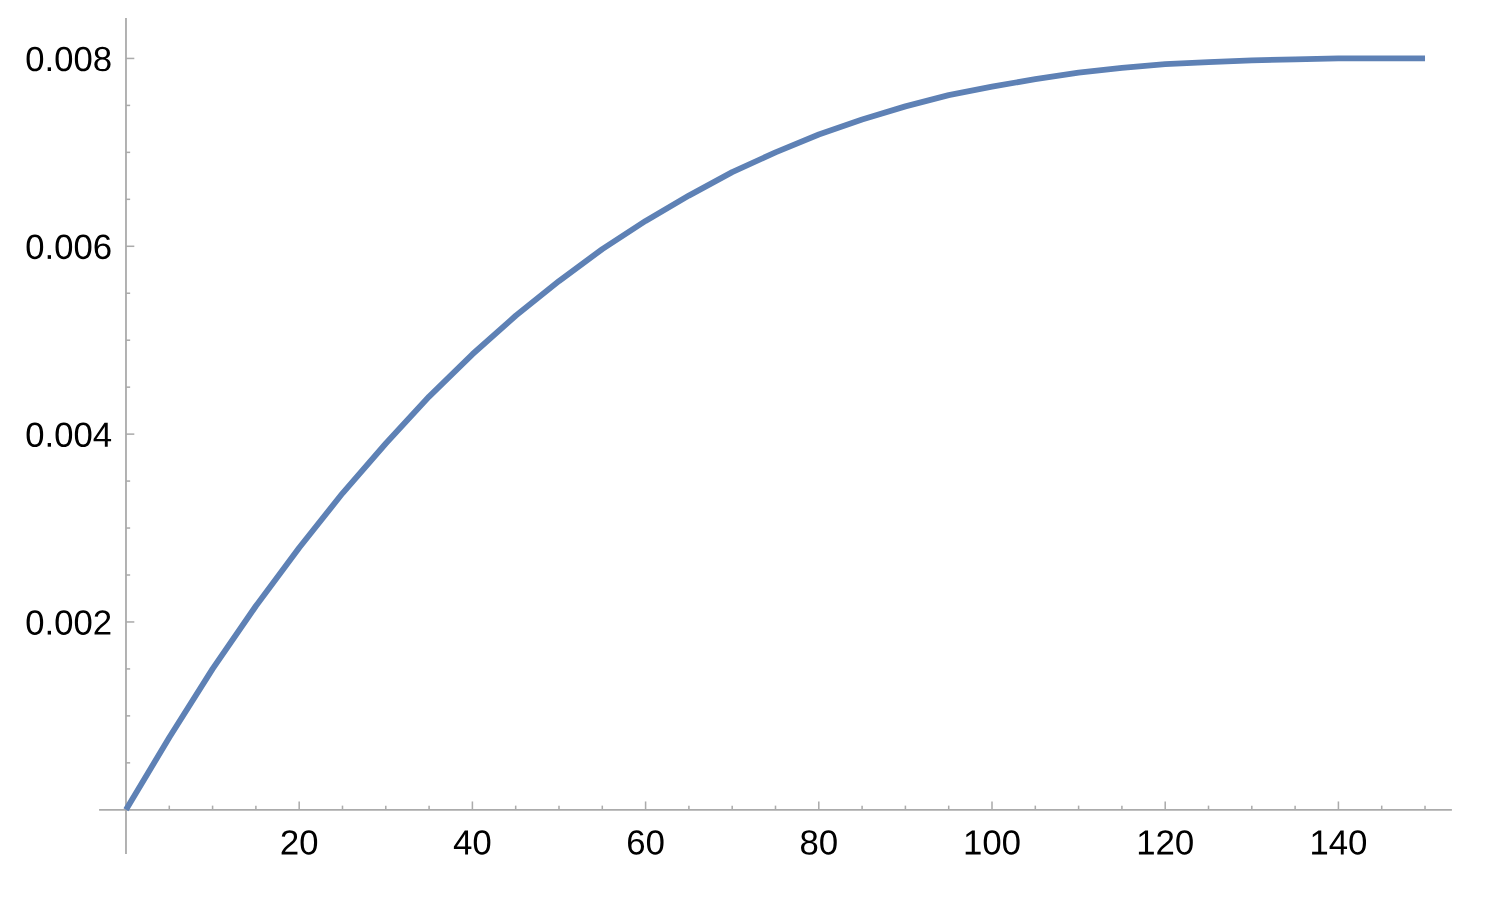 The image size is (1502, 908). Describe the element at coordinates (819, 842) in the screenshot. I see `x-tick-label: 80` at that location.